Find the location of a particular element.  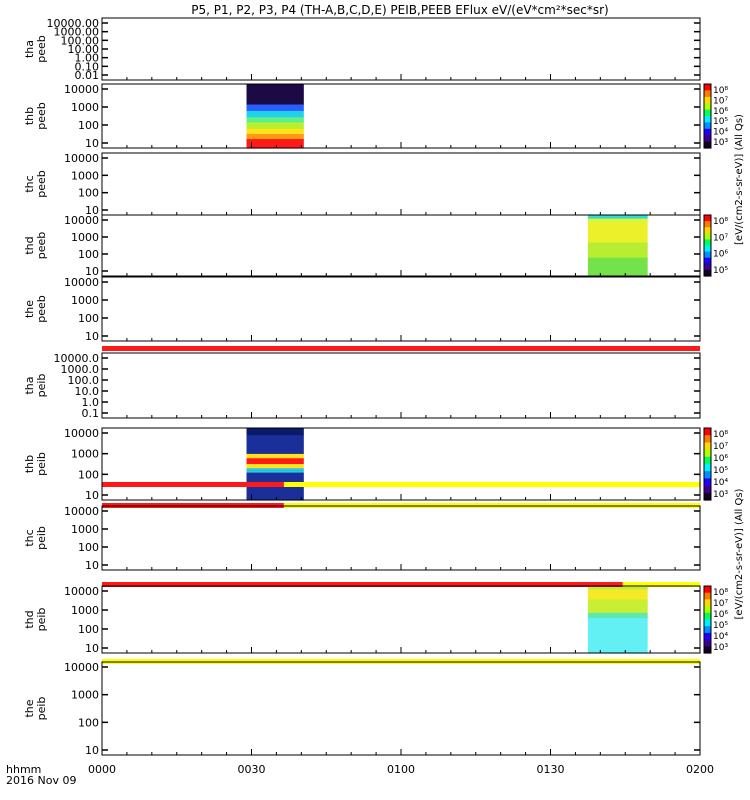

y-tick-label-thb-peib-0: 10000 is located at coordinates (81, 433).